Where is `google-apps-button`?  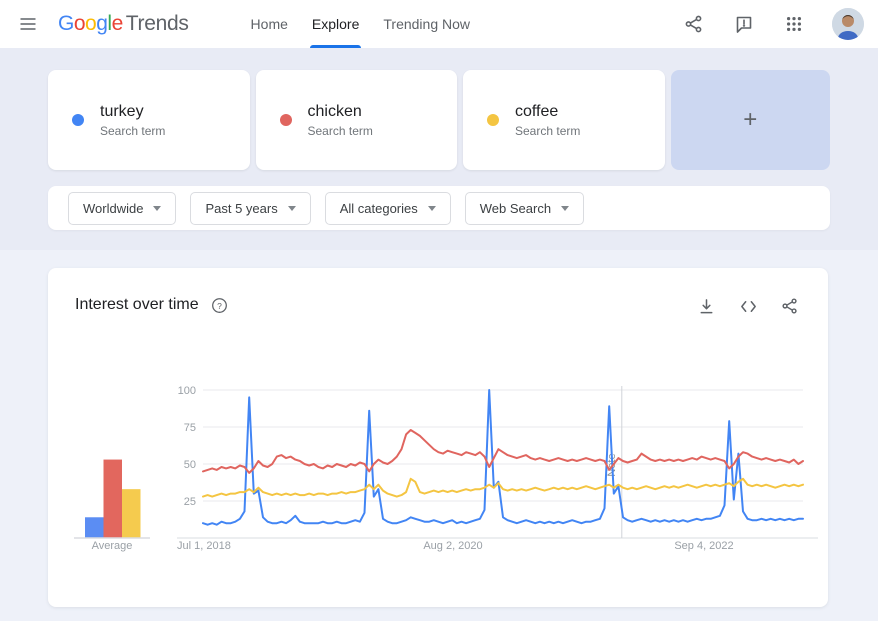 google-apps-button is located at coordinates (794, 24).